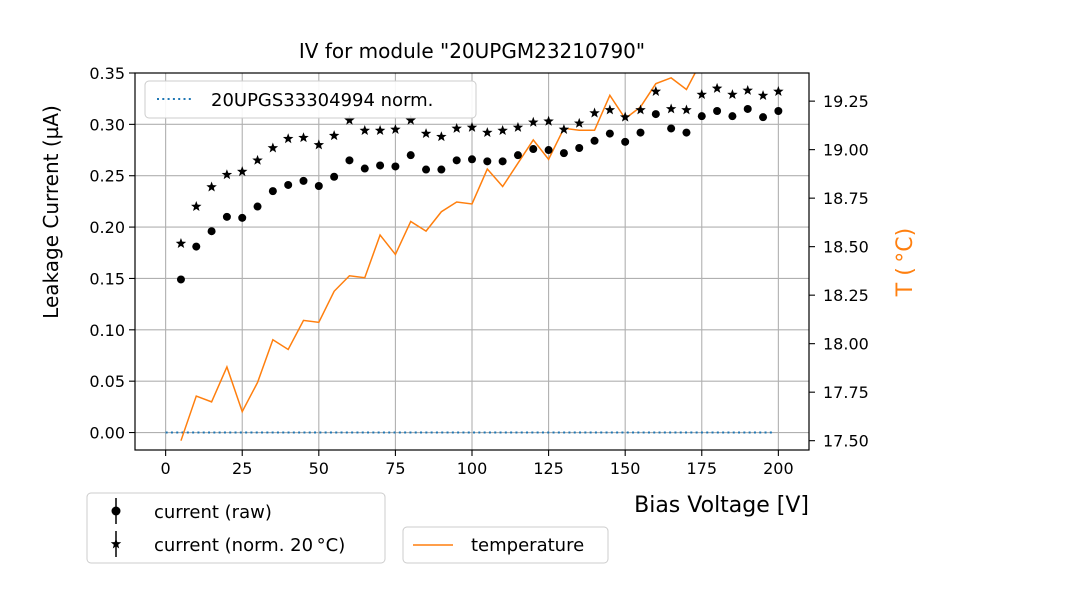 The image size is (1080, 604). What do you see at coordinates (213, 512) in the screenshot?
I see `legend-raw-label: current (raw)` at bounding box center [213, 512].